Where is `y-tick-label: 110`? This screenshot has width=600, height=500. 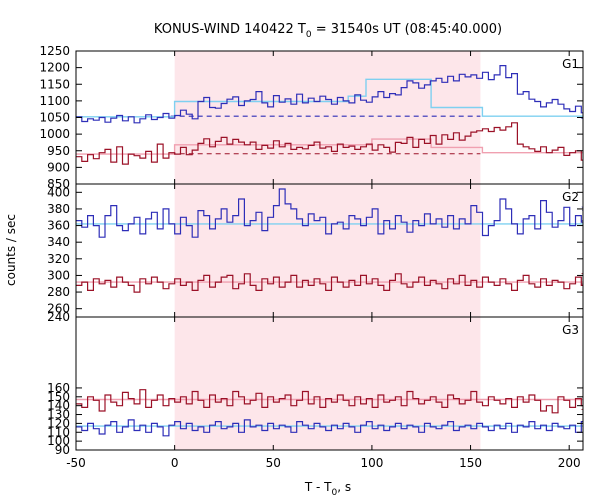
y-tick-label: 110 is located at coordinates (58, 432).